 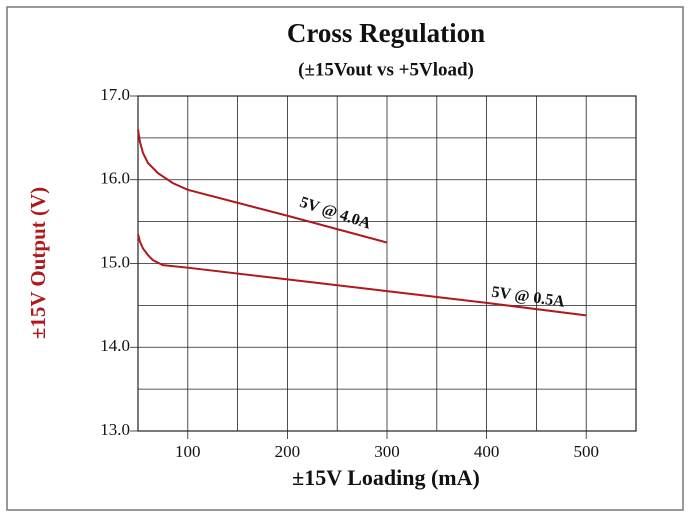 What do you see at coordinates (188, 451) in the screenshot?
I see `x-tick-label: 100` at bounding box center [188, 451].